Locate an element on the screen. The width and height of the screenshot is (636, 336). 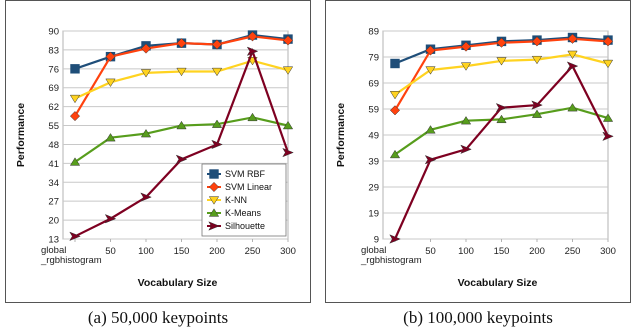
chart-b-x-axis-title: Vocabulary Size is located at coordinates (498, 283).